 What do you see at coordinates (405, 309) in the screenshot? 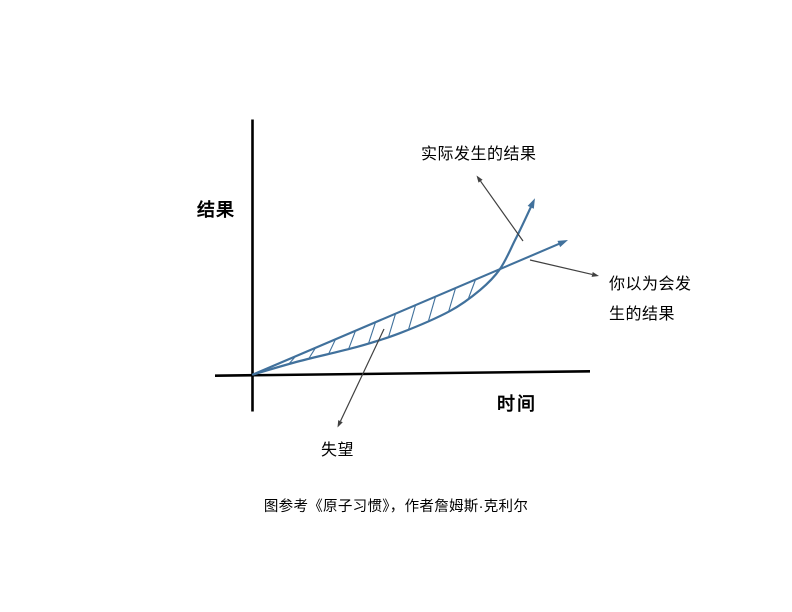
I see `expected-line` at bounding box center [405, 309].